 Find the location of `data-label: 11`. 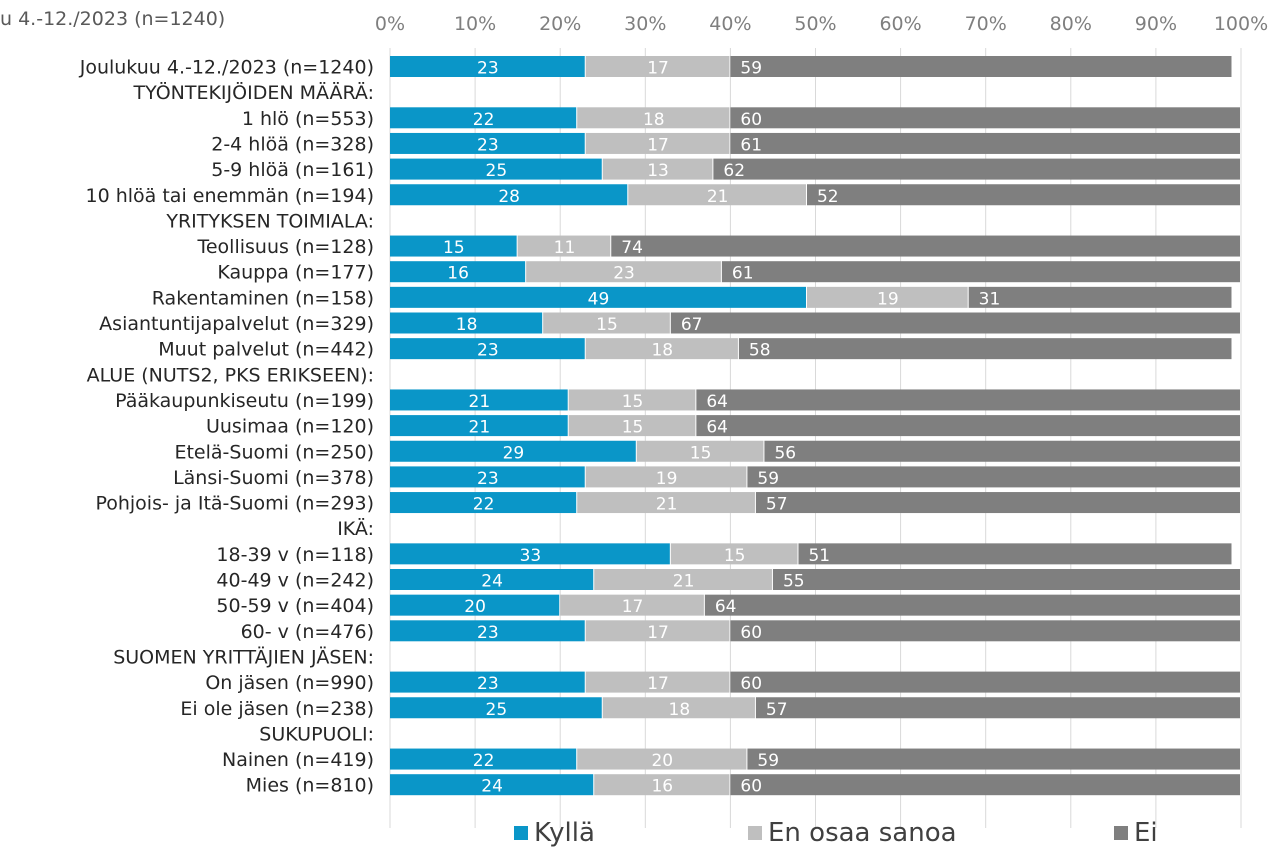

data-label: 11 is located at coordinates (565, 248).